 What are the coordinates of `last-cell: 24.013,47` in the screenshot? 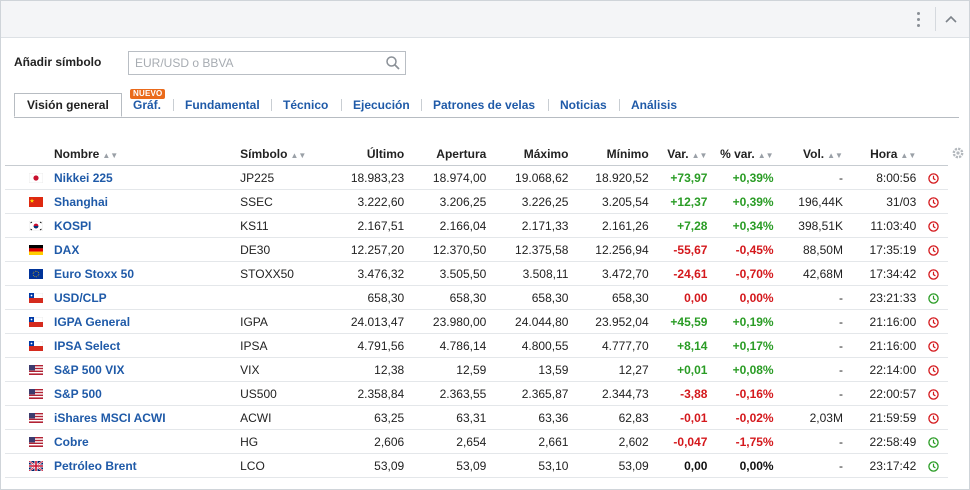 It's located at (364, 321).